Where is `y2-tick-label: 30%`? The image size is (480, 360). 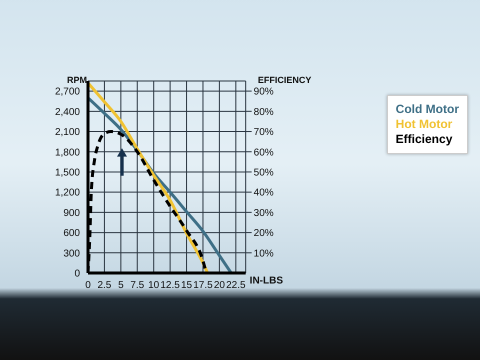 y2-tick-label: 30% is located at coordinates (264, 213).